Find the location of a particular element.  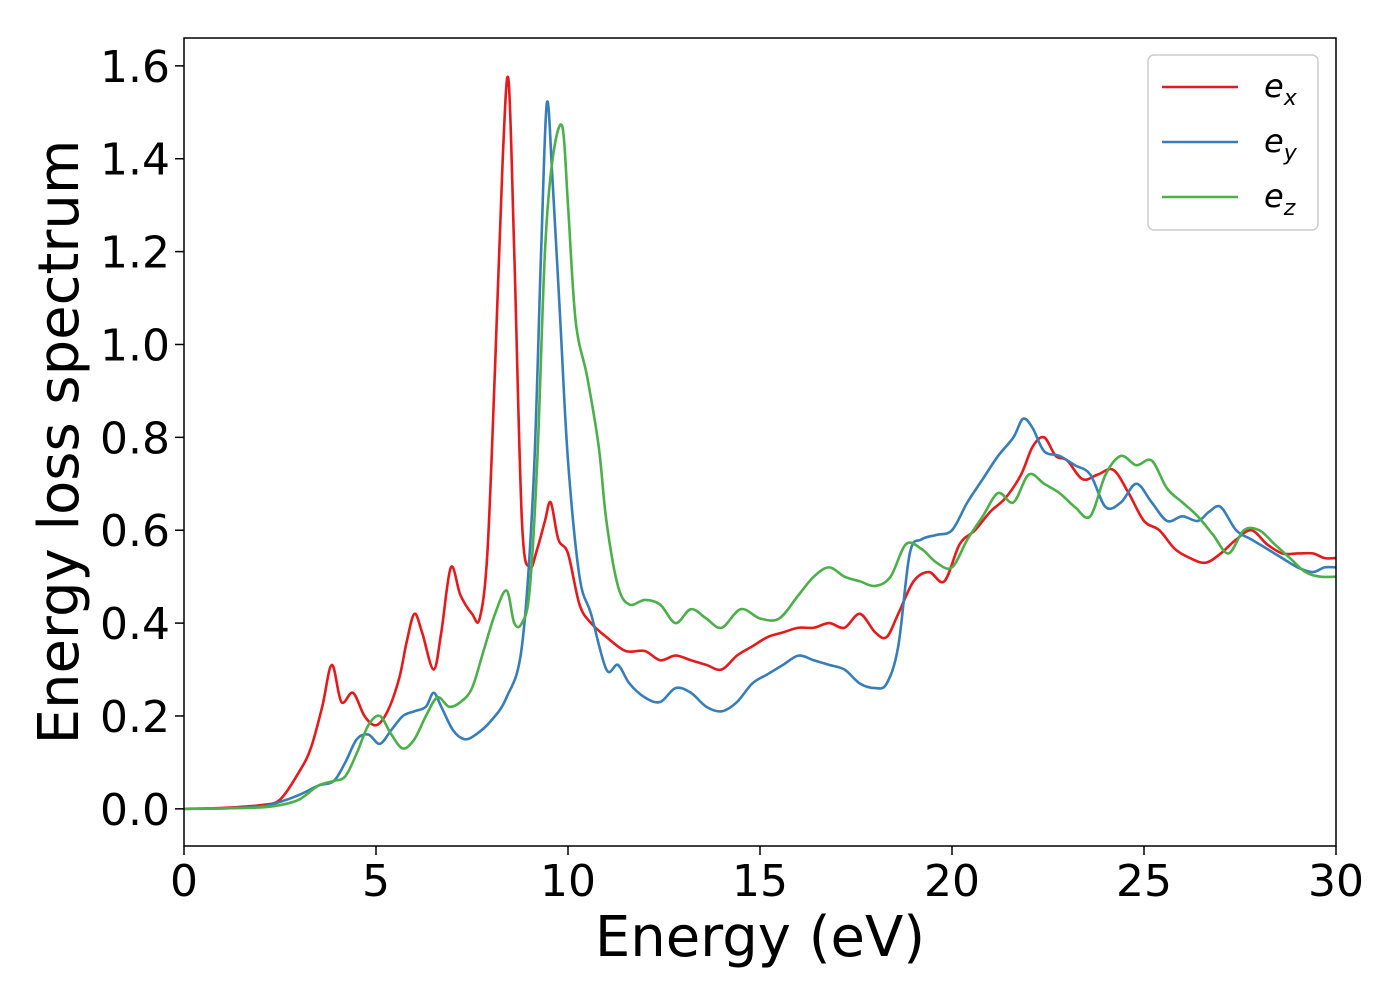

x-tick-label: 30 is located at coordinates (1336, 881).